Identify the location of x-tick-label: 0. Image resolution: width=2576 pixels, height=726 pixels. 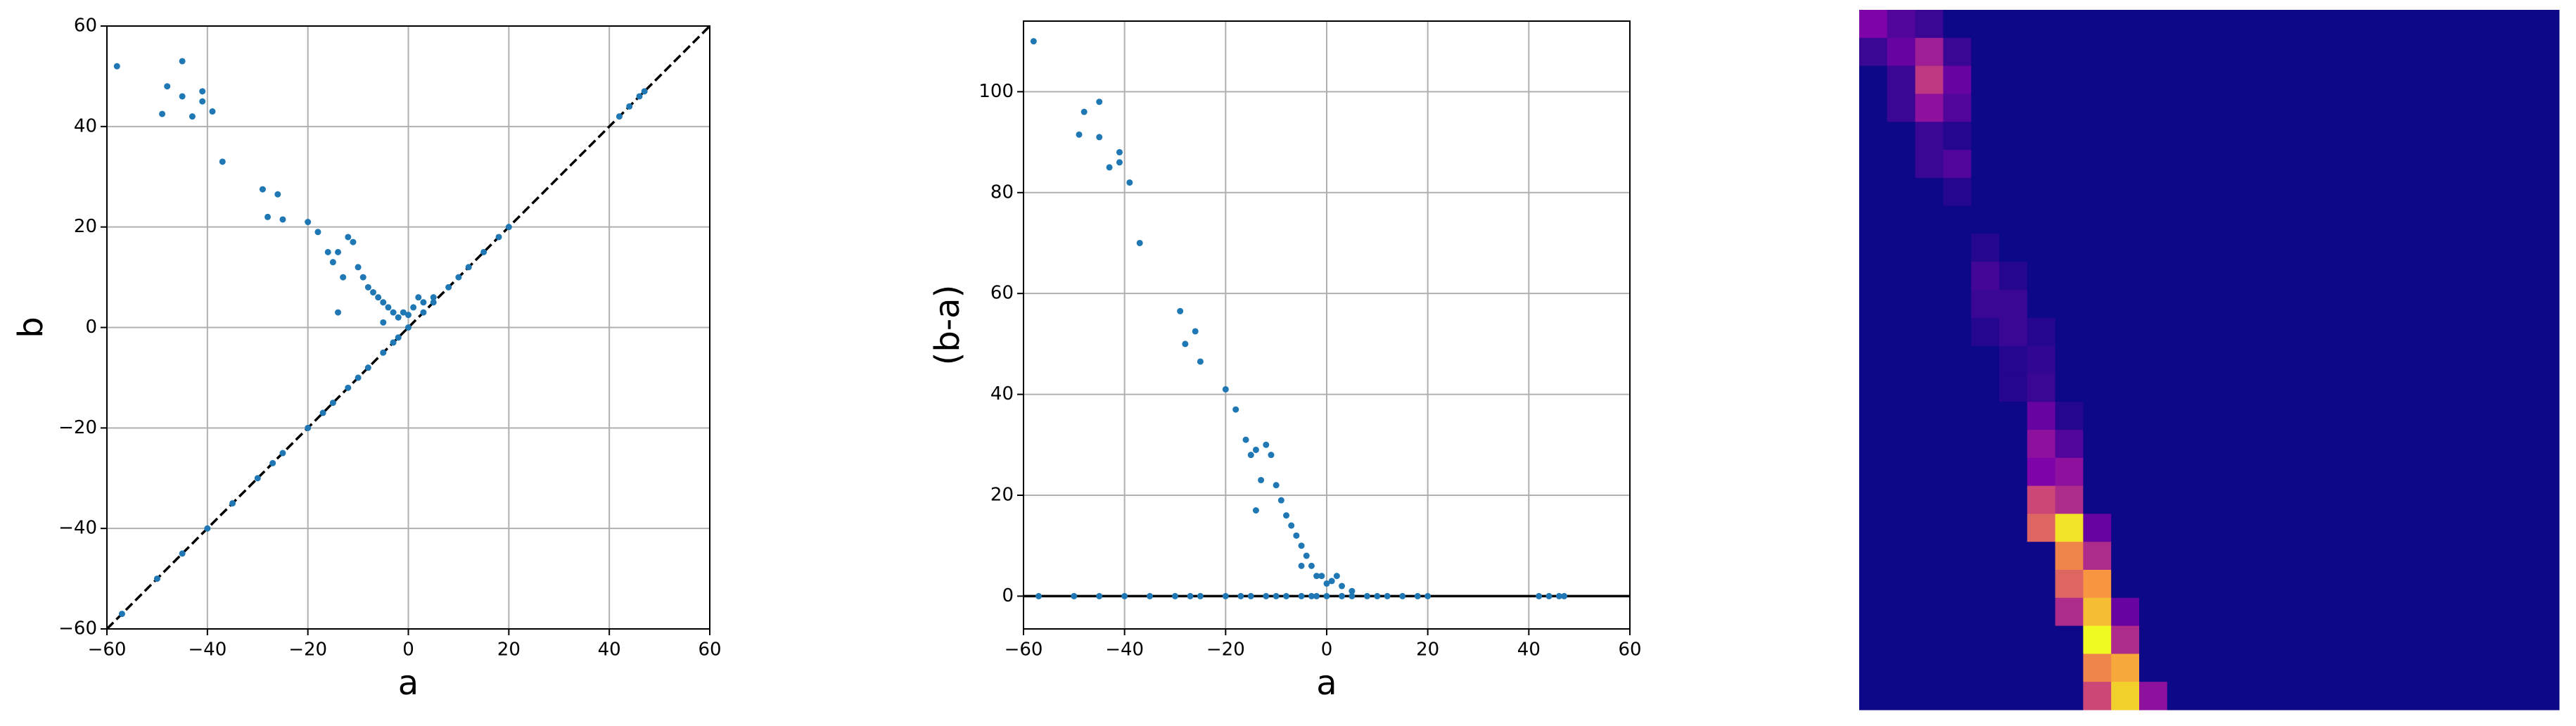
(1327, 650).